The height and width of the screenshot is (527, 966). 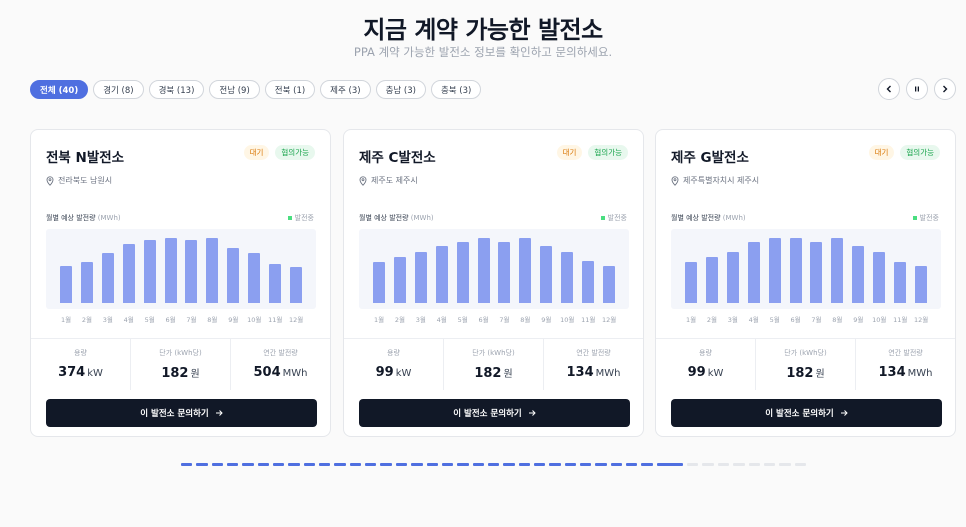 What do you see at coordinates (795, 320) in the screenshot?
I see `month-label: 6월` at bounding box center [795, 320].